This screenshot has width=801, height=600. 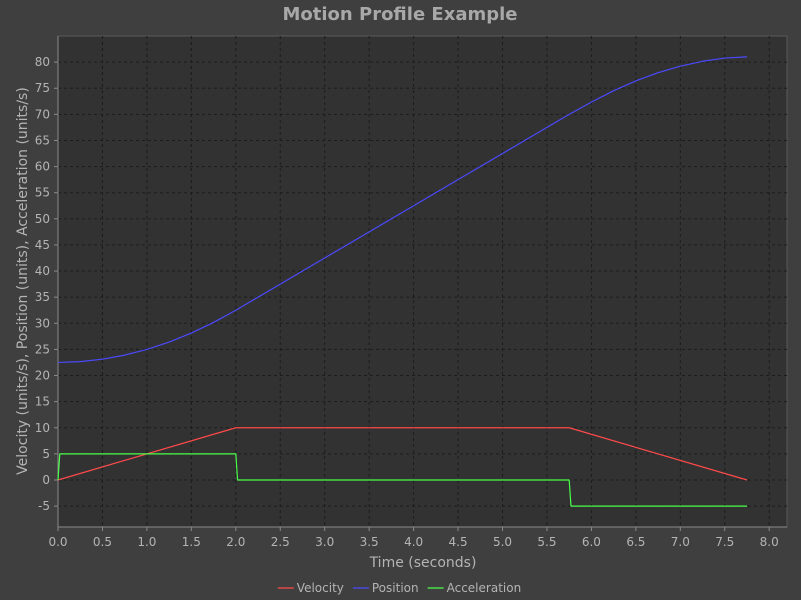 What do you see at coordinates (324, 542) in the screenshot?
I see `x-tick-label: 3.0` at bounding box center [324, 542].